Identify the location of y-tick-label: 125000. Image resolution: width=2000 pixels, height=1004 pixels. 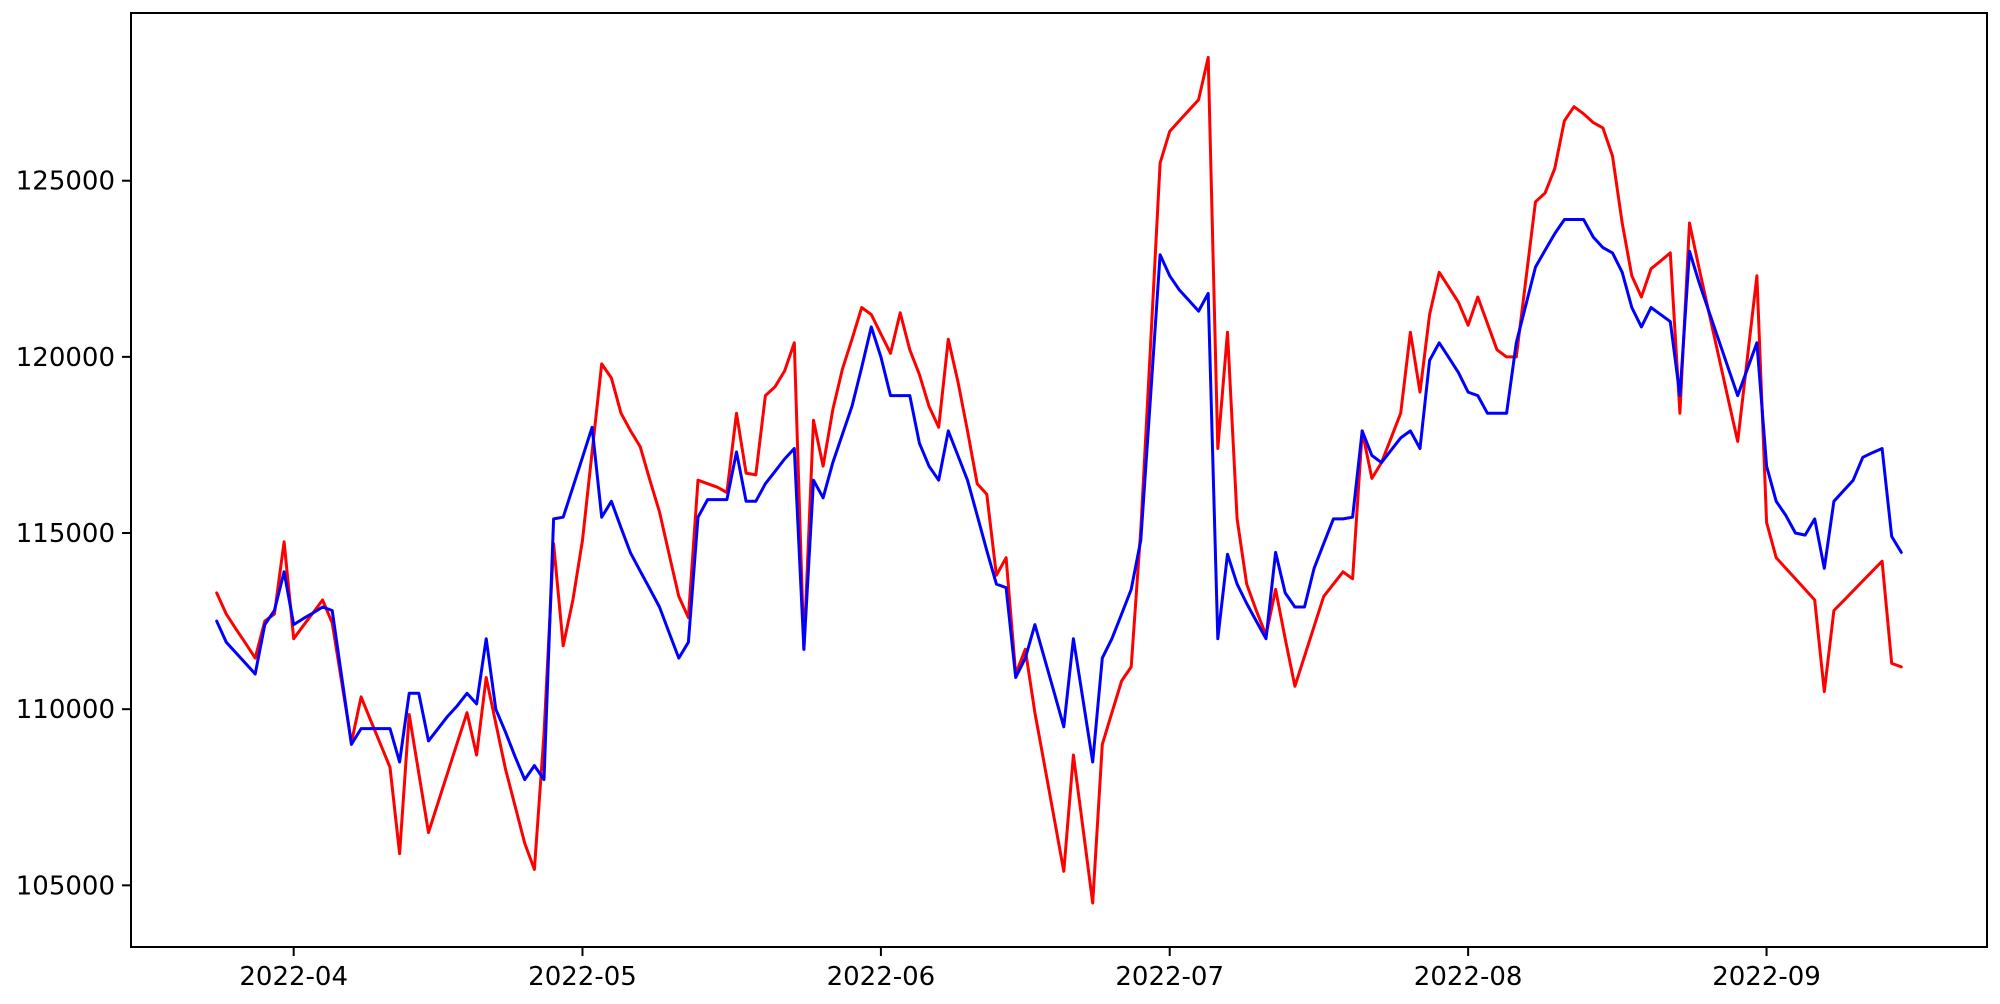
(65, 182).